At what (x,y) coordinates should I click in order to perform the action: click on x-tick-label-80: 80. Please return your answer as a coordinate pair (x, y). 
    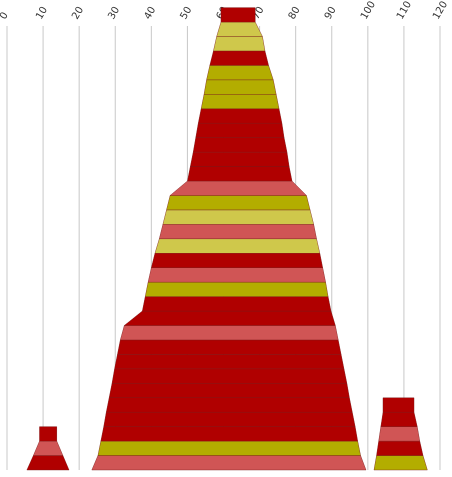
    Looking at the image, I should click on (295, 13).